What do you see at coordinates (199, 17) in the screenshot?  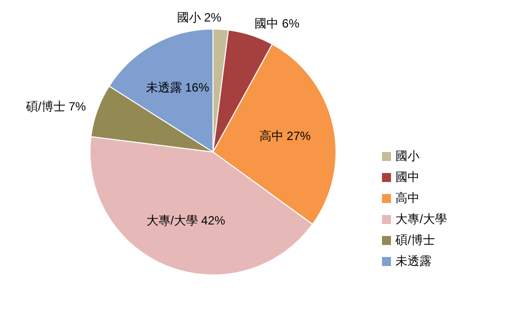 I see `data-label: 國小 2%` at bounding box center [199, 17].